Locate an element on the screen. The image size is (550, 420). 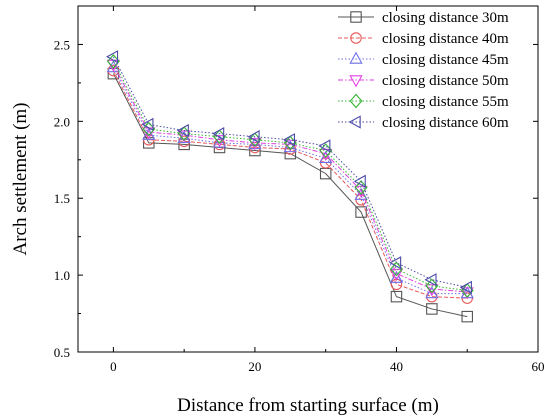
y-tick-label: 1.5 is located at coordinates (62, 198).